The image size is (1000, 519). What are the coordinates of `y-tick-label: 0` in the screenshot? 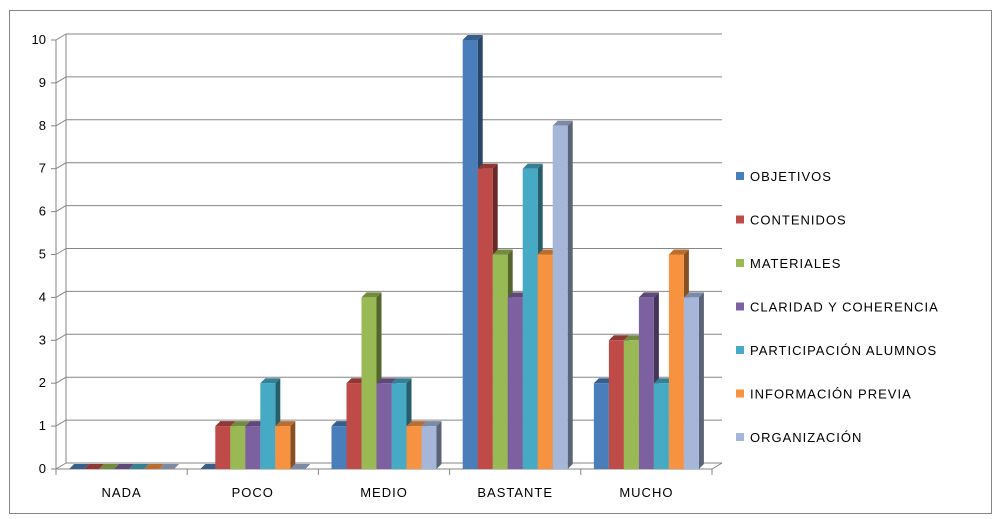 It's located at (42, 468).